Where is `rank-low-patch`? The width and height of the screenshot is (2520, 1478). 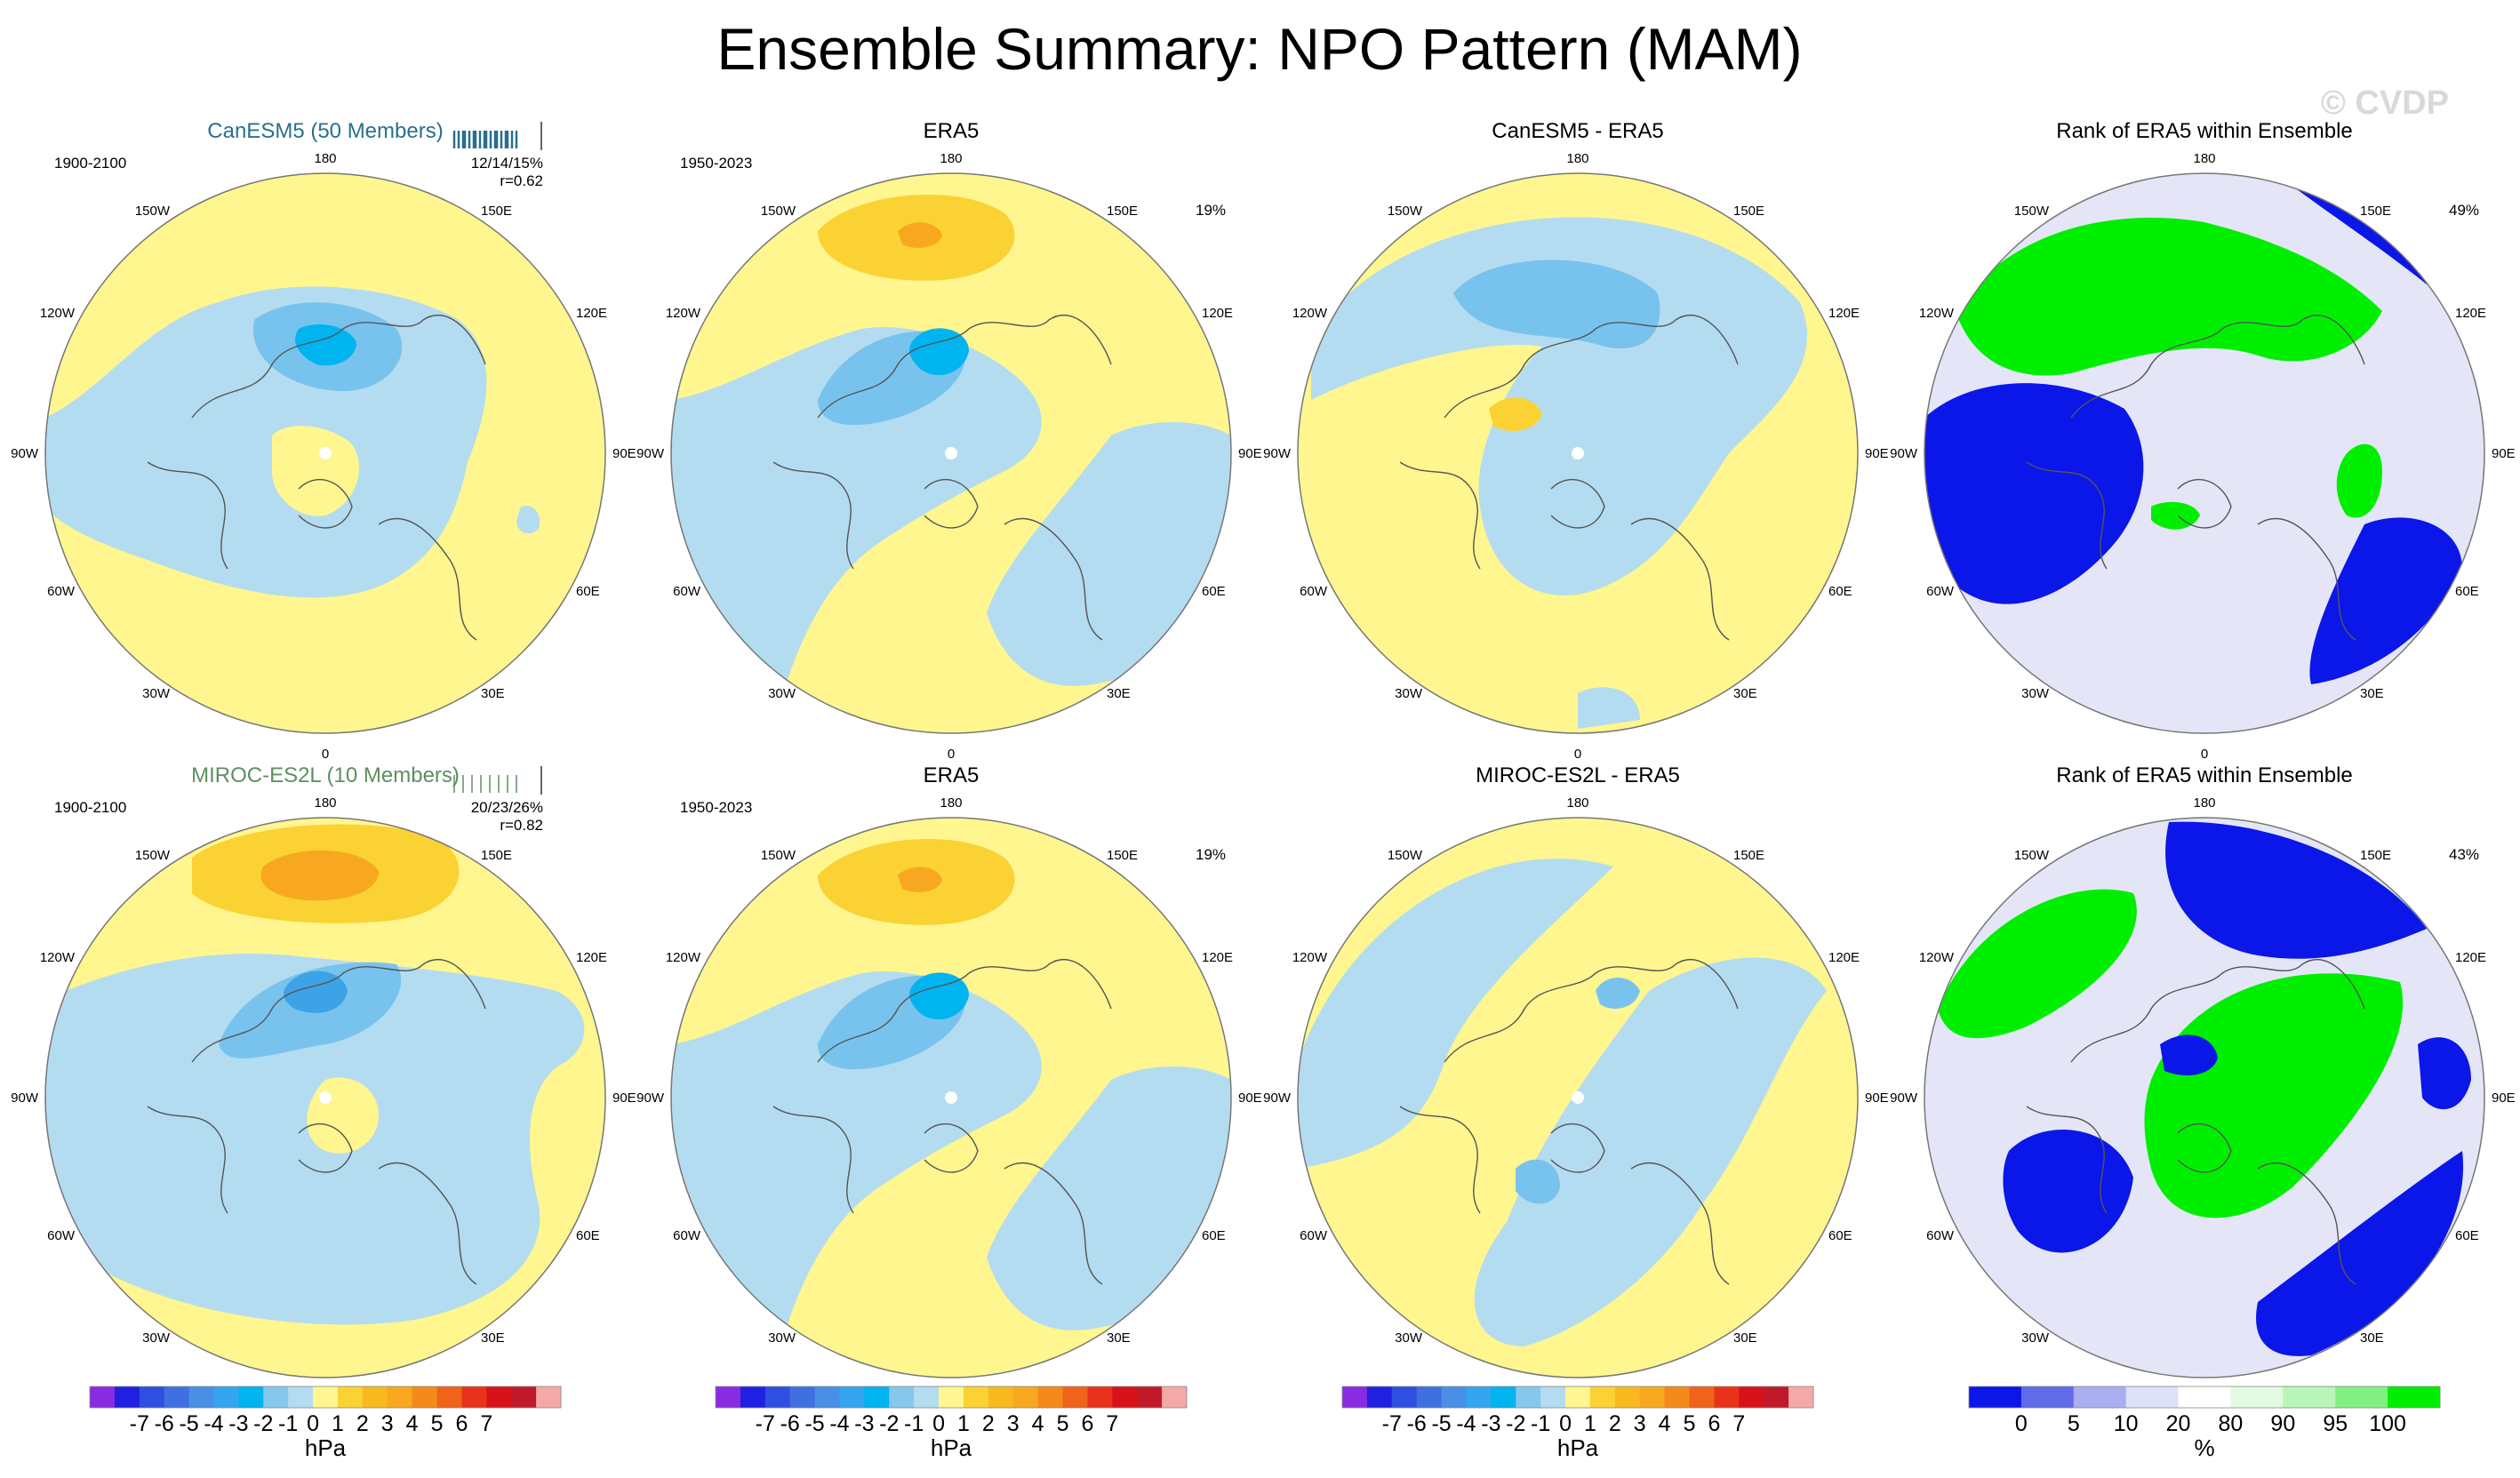
rank-low-patch is located at coordinates (2444, 1073).